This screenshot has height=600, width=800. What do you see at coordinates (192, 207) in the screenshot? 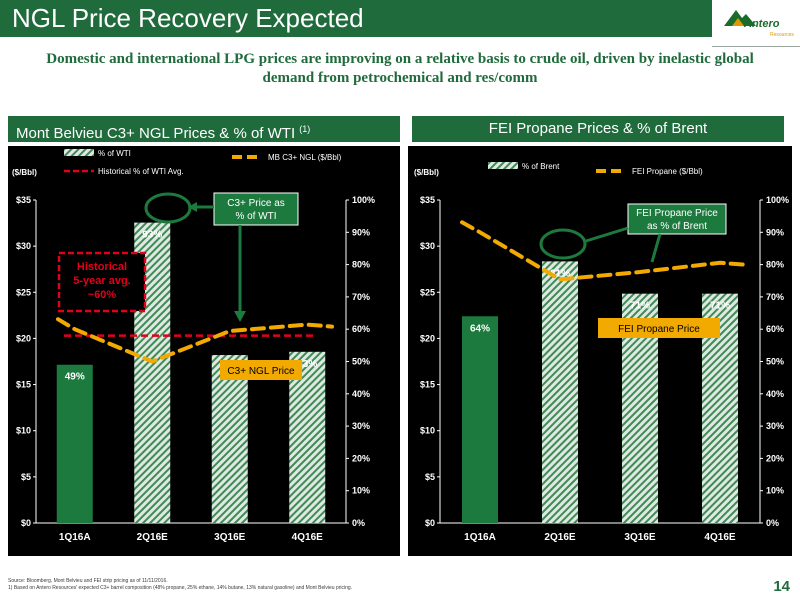
I see `left-chart-ratio-arrowhead-left` at bounding box center [192, 207].